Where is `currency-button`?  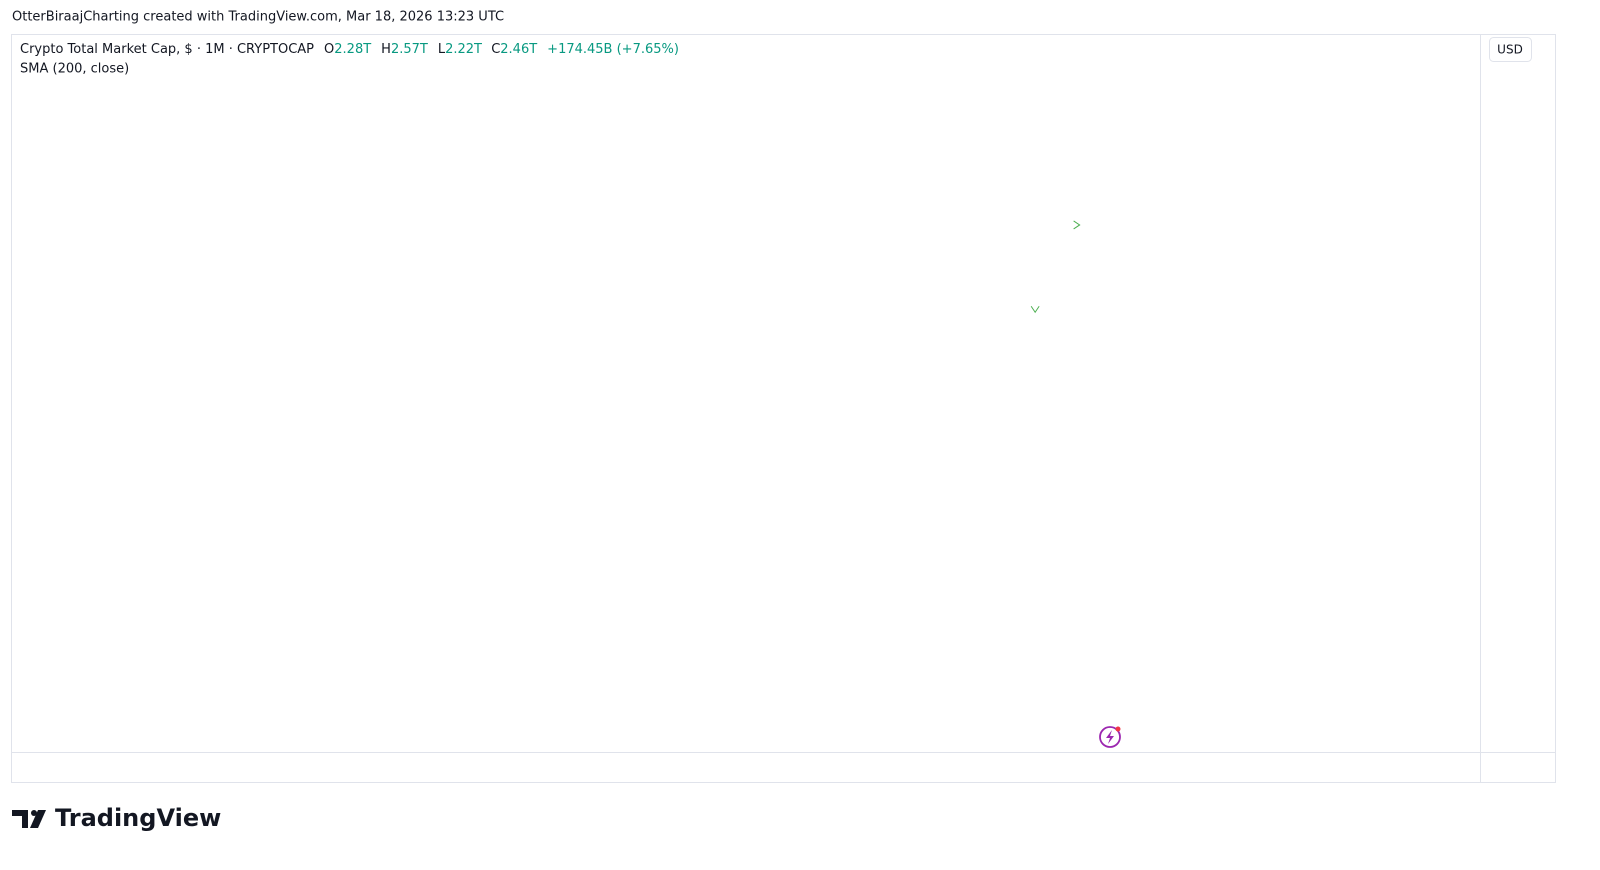 currency-button is located at coordinates (1510, 49).